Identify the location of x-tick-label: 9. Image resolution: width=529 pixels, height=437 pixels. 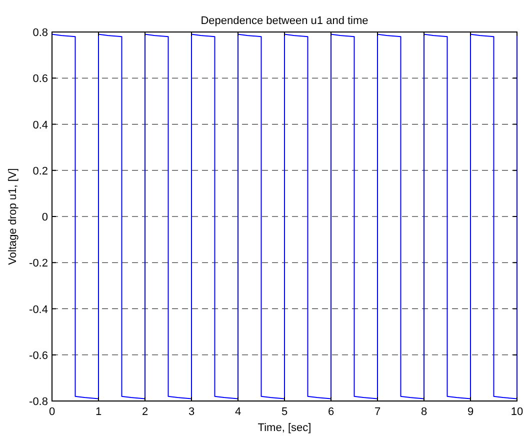
(470, 412).